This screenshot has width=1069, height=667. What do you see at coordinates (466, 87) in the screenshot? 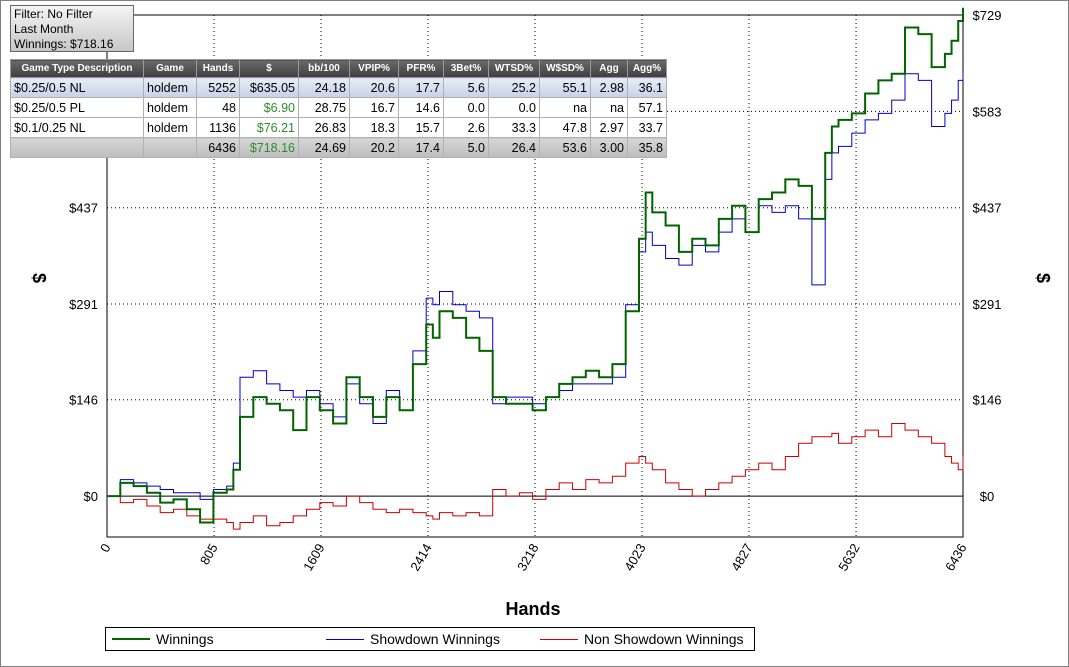
I see `cell-3bet: 5.6` at bounding box center [466, 87].